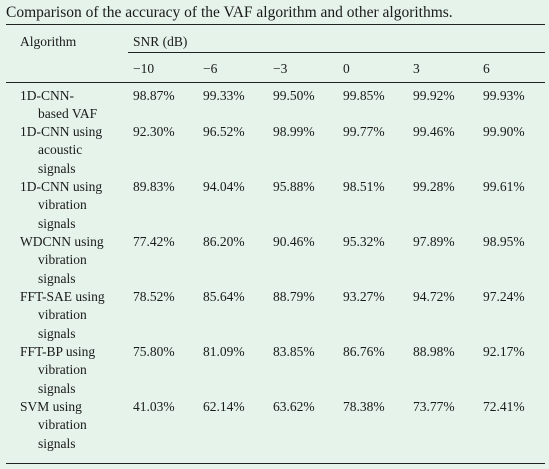 This screenshot has height=469, width=549. What do you see at coordinates (62, 241) in the screenshot?
I see `algorithm-name-line: WDCNN using` at bounding box center [62, 241].